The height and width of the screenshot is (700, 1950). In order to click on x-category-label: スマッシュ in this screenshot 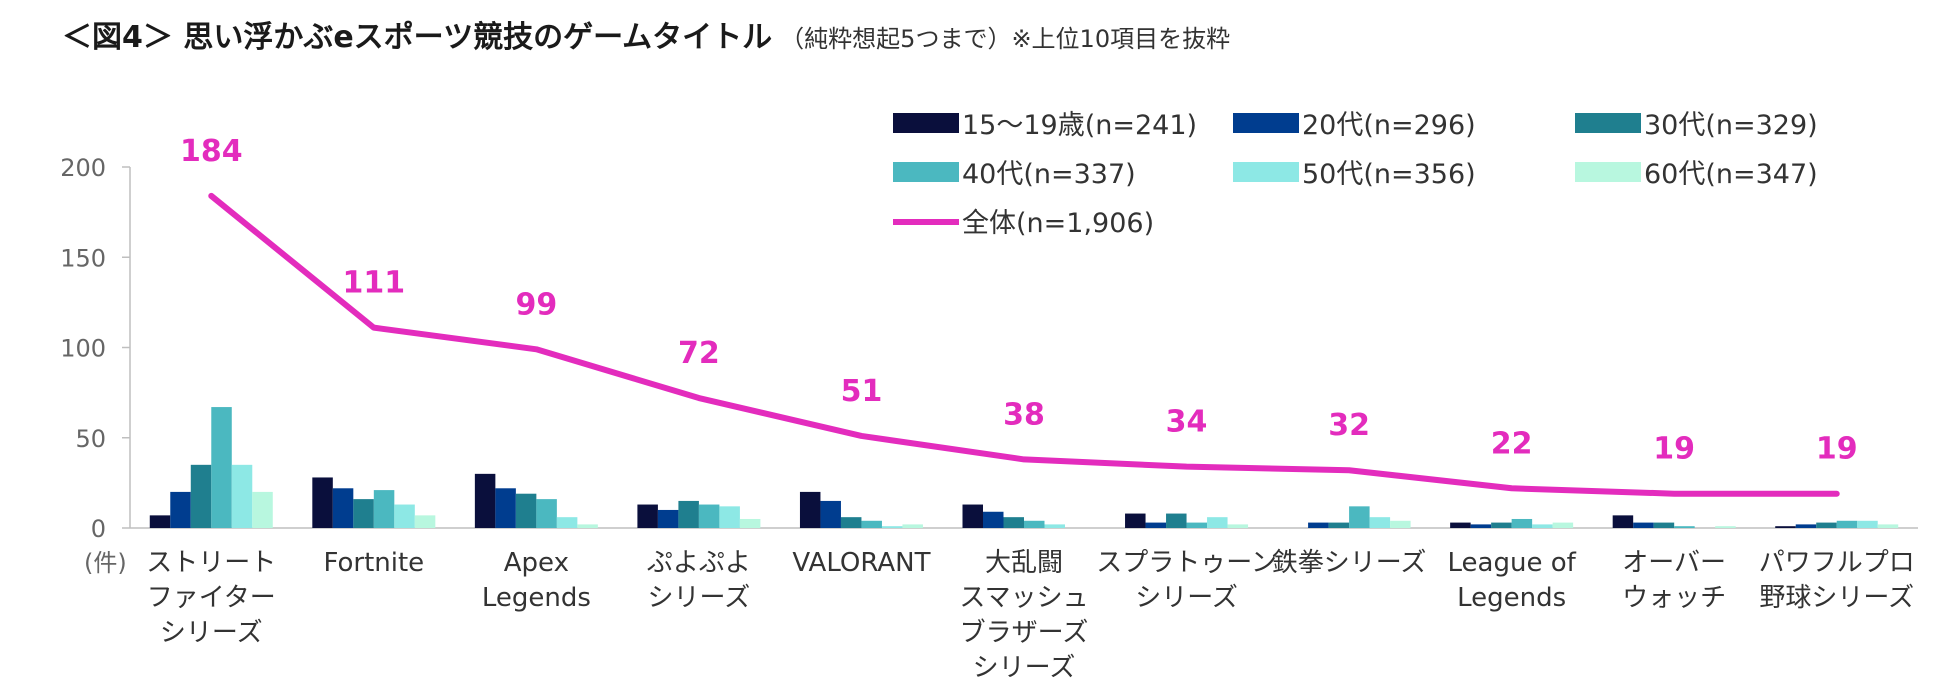, I will do `click(1023, 598)`.